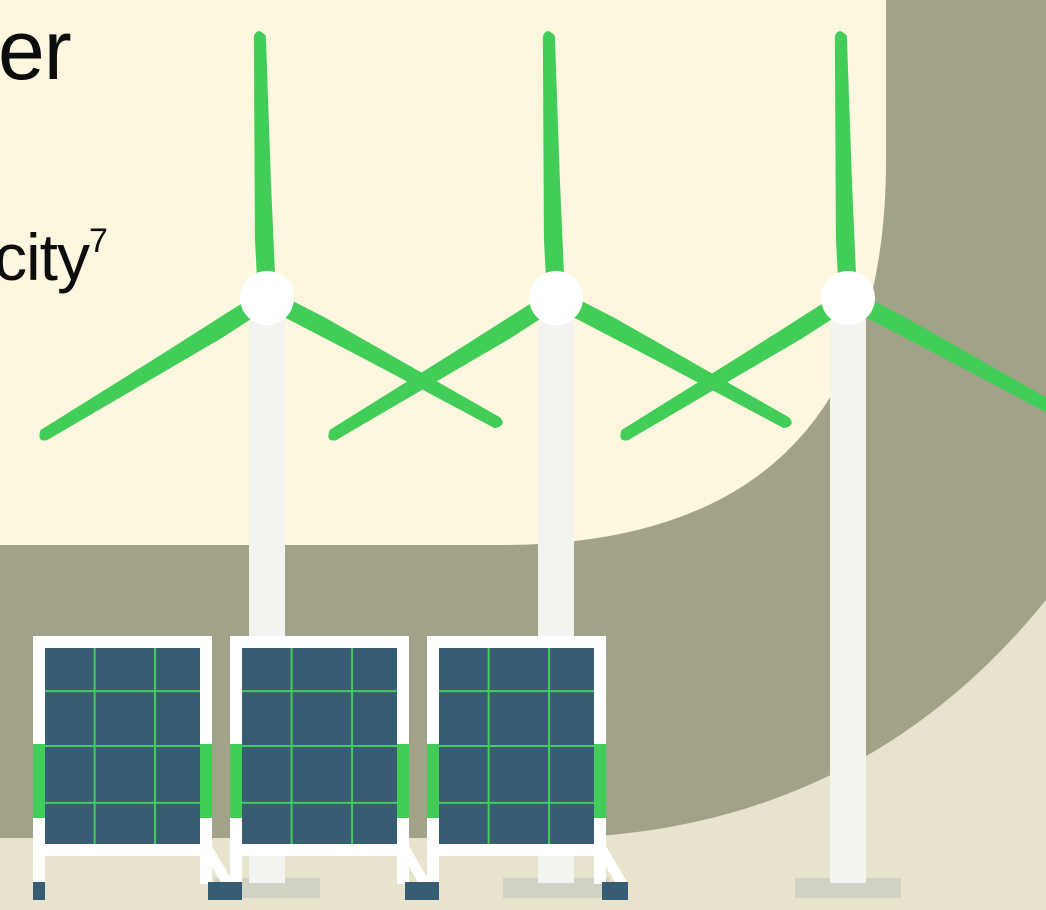 The width and height of the screenshot is (1046, 910). Describe the element at coordinates (36, 50) in the screenshot. I see `slide-heading-fragment: er` at that location.